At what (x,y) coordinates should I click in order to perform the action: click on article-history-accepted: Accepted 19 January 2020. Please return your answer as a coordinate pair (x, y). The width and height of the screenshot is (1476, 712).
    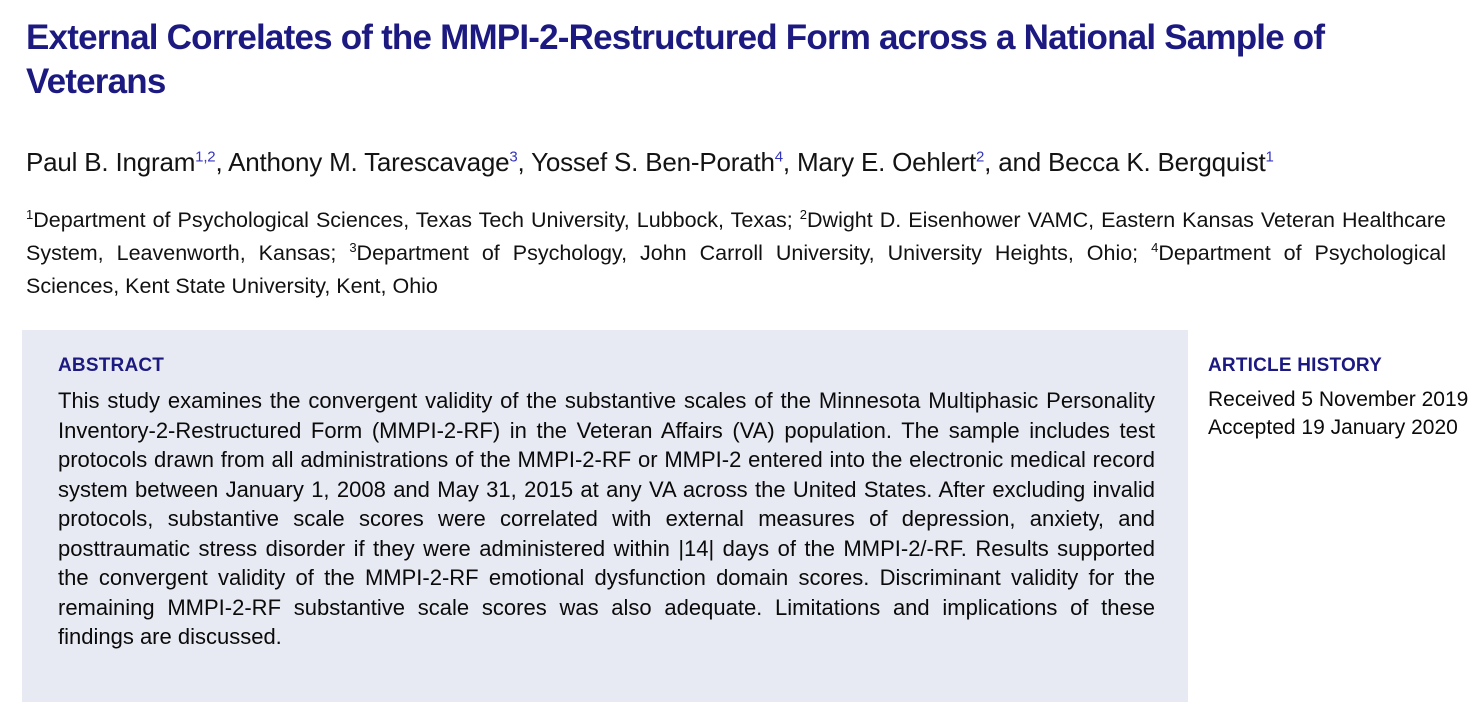
    Looking at the image, I should click on (1333, 427).